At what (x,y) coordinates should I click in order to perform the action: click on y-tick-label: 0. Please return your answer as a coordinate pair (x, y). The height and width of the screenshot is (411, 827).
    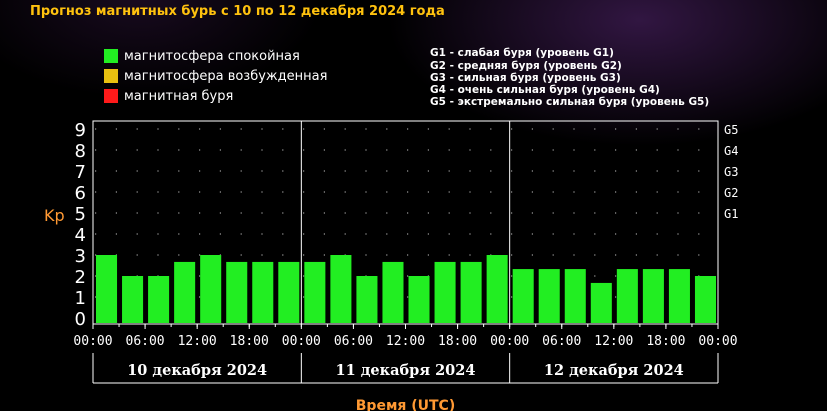
    Looking at the image, I should click on (80, 319).